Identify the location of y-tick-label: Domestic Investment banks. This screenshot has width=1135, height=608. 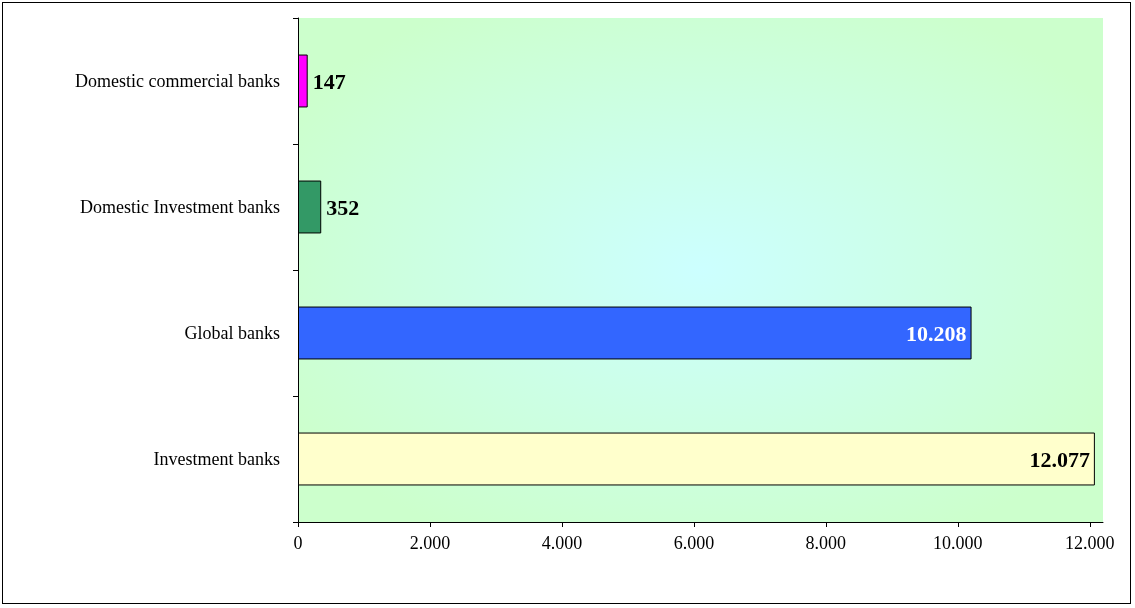
(180, 207).